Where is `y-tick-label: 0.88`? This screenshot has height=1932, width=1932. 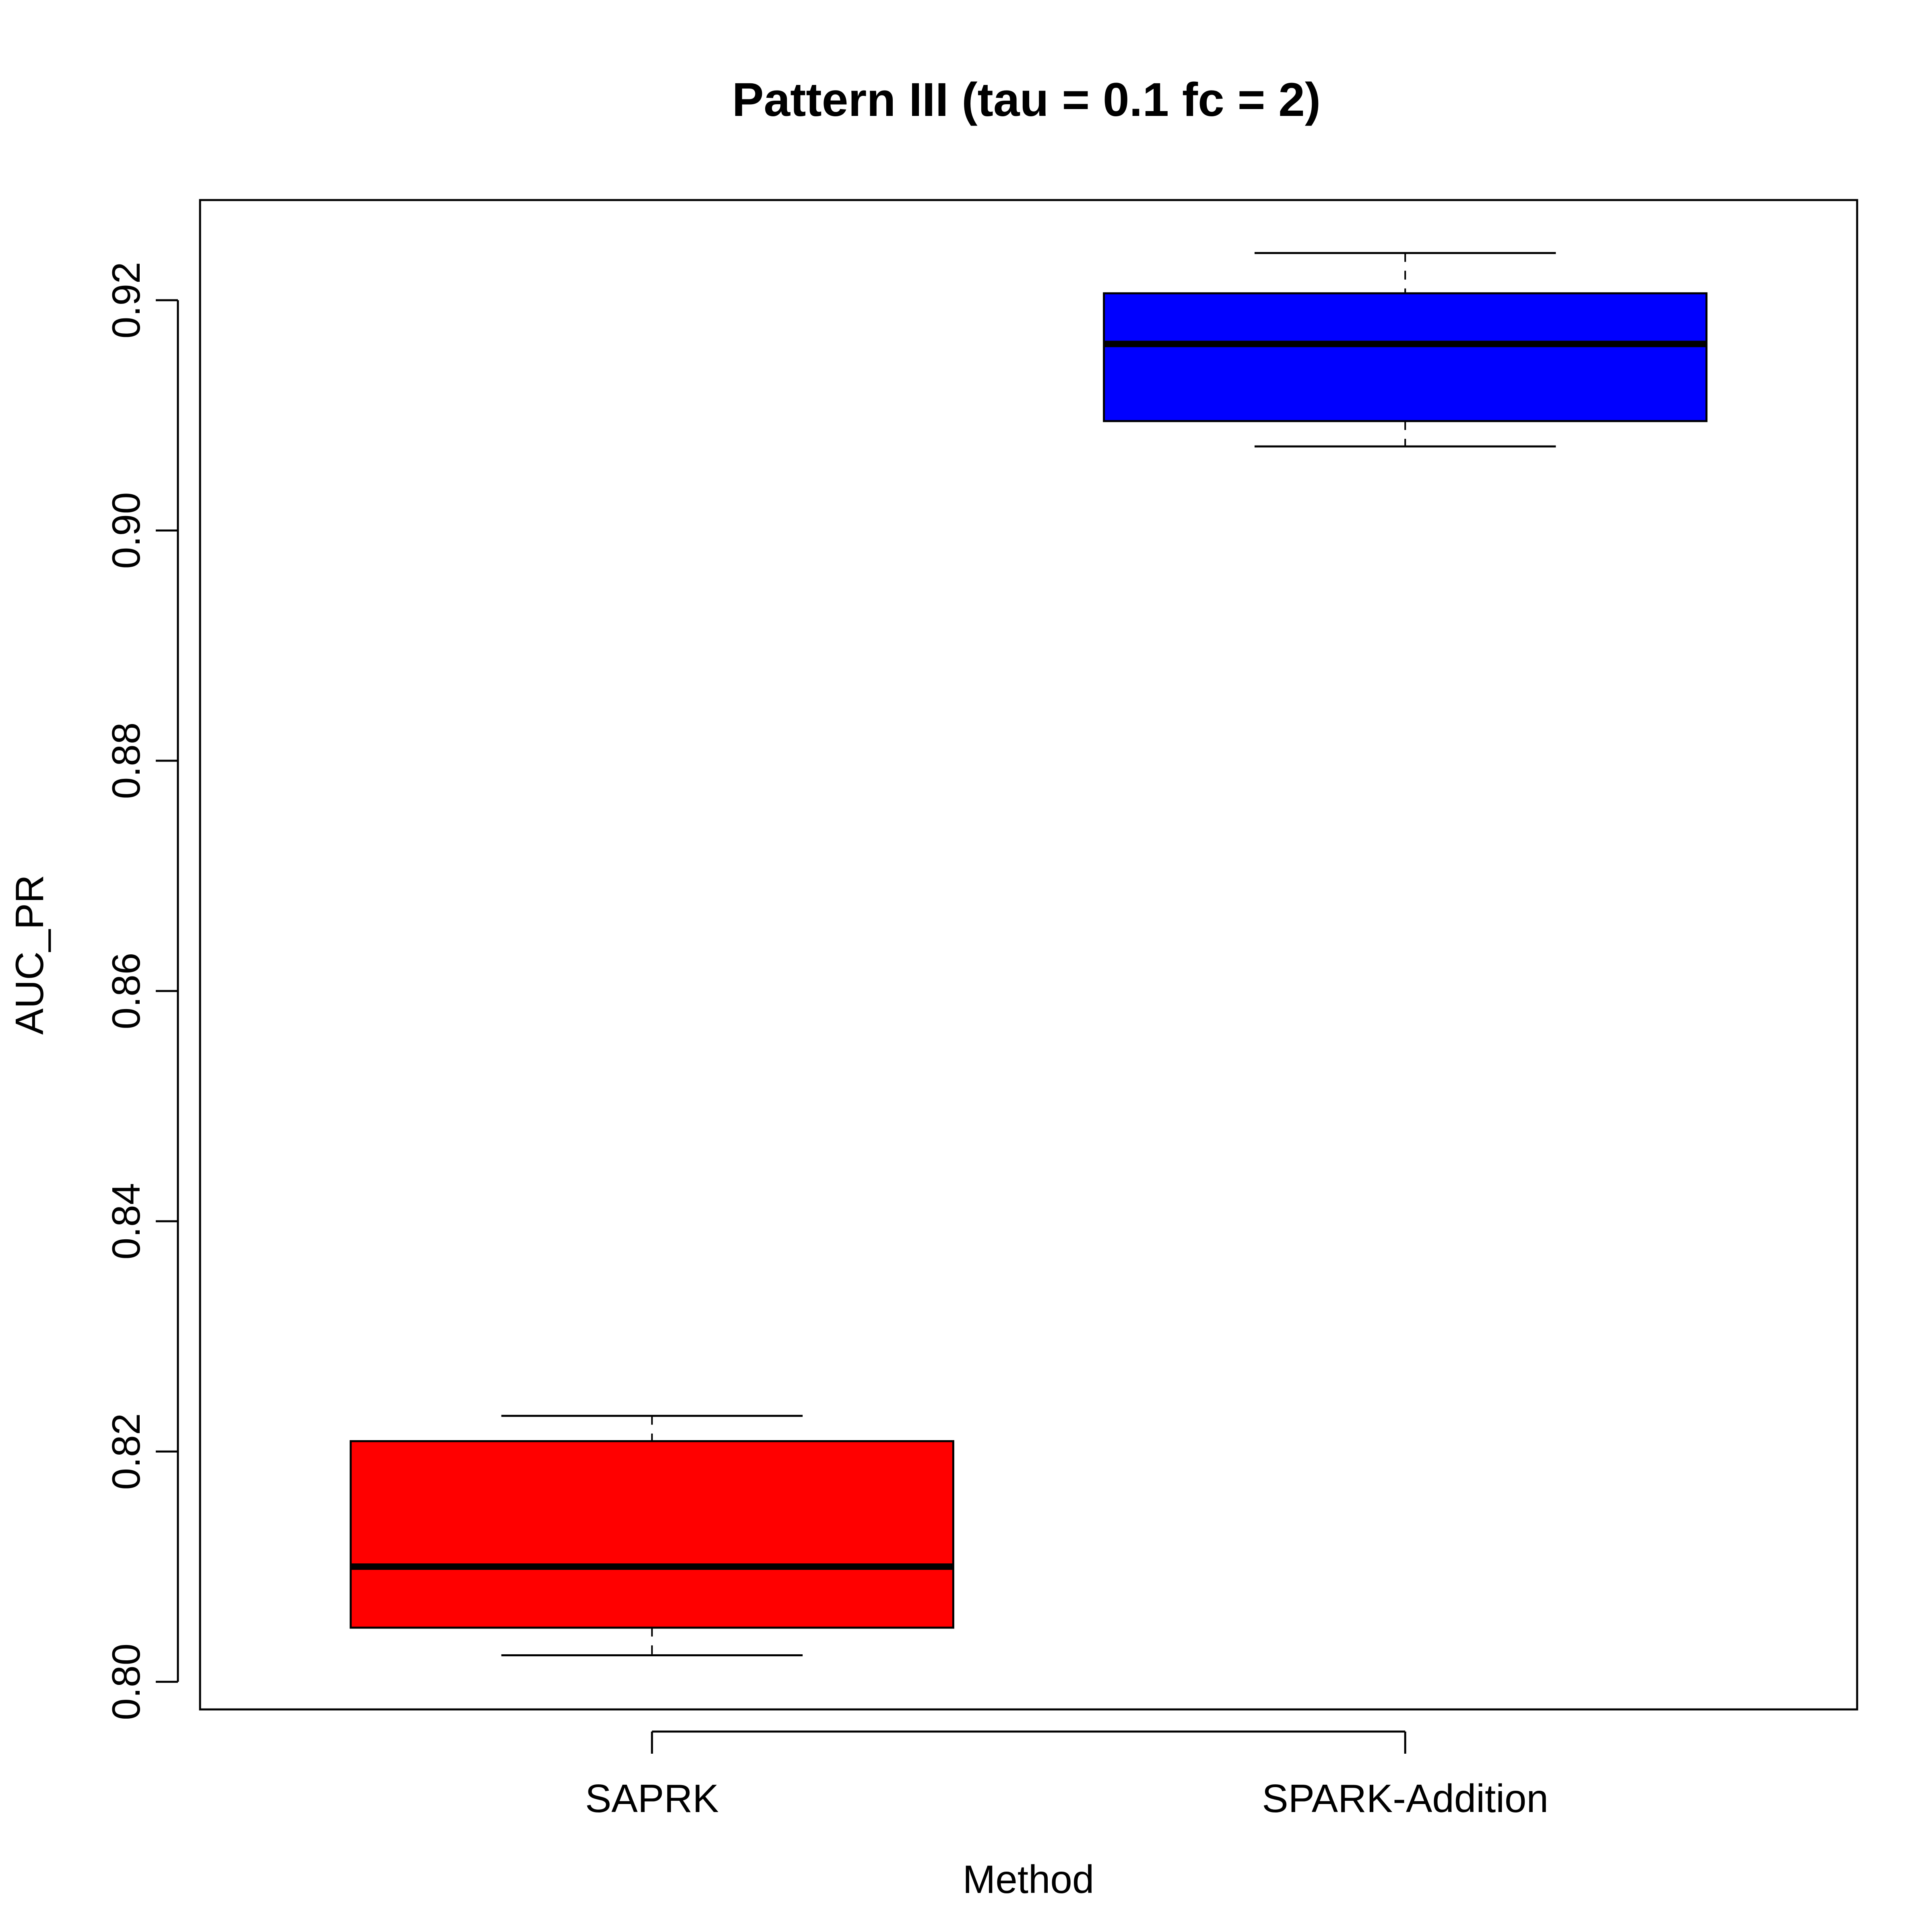
y-tick-label: 0.88 is located at coordinates (126, 760).